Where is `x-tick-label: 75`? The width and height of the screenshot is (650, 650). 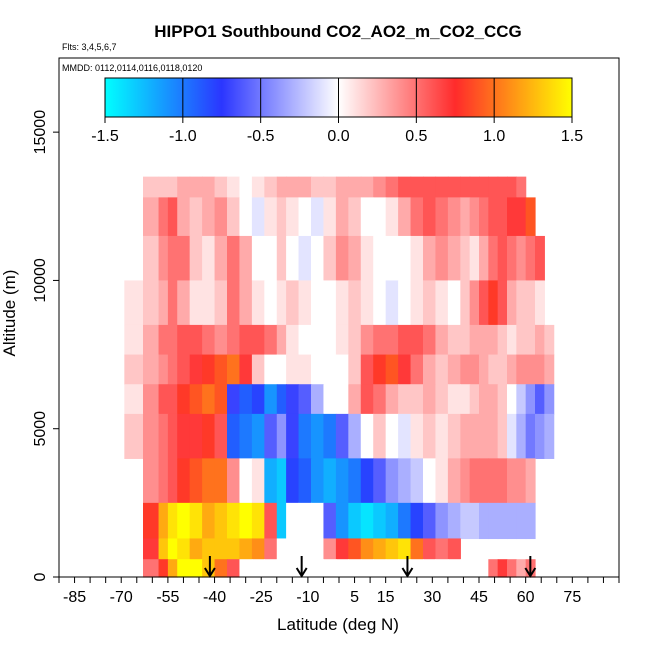
x-tick-label: 75 is located at coordinates (572, 597).